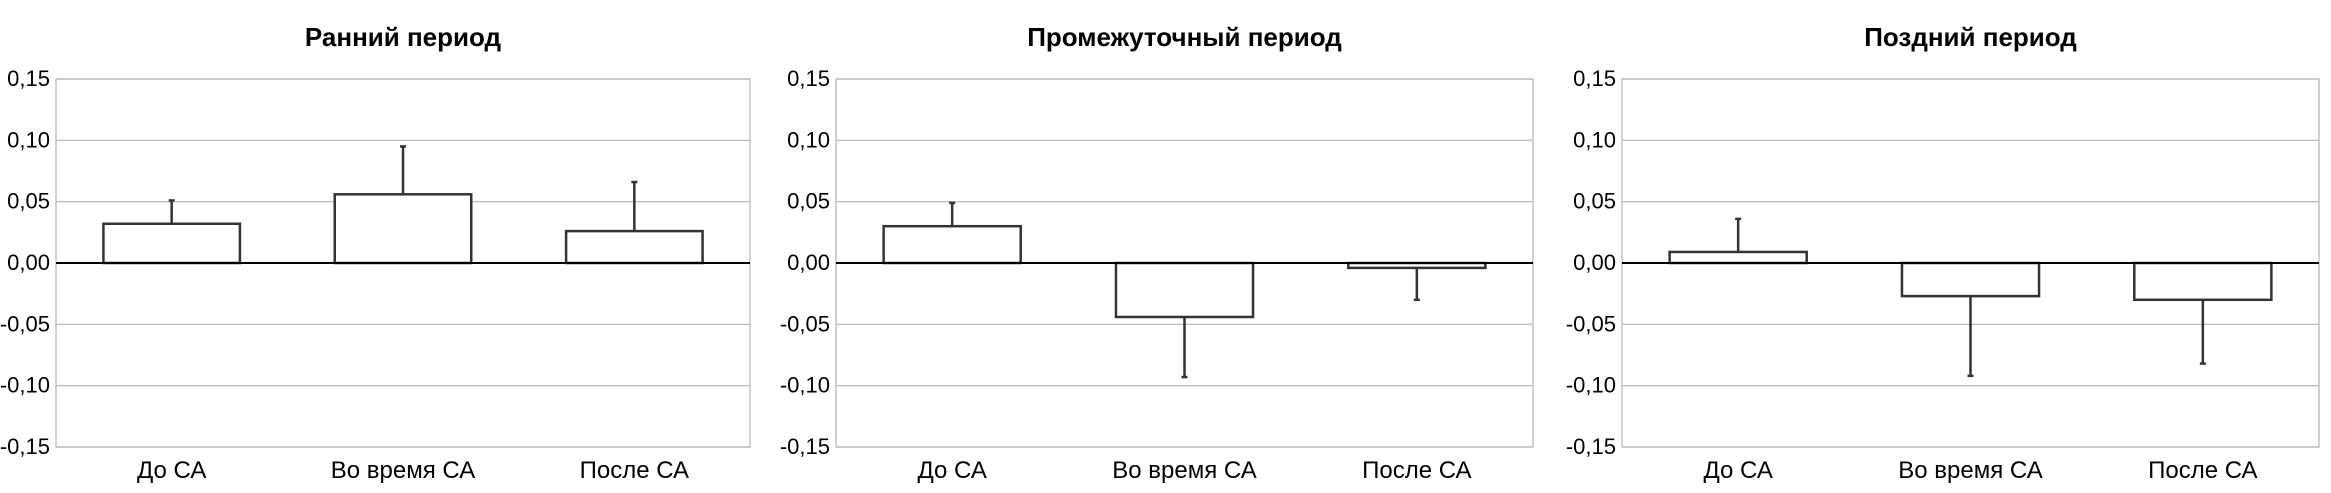  I want to click on chart-title: Поздний период, so click(1970, 37).